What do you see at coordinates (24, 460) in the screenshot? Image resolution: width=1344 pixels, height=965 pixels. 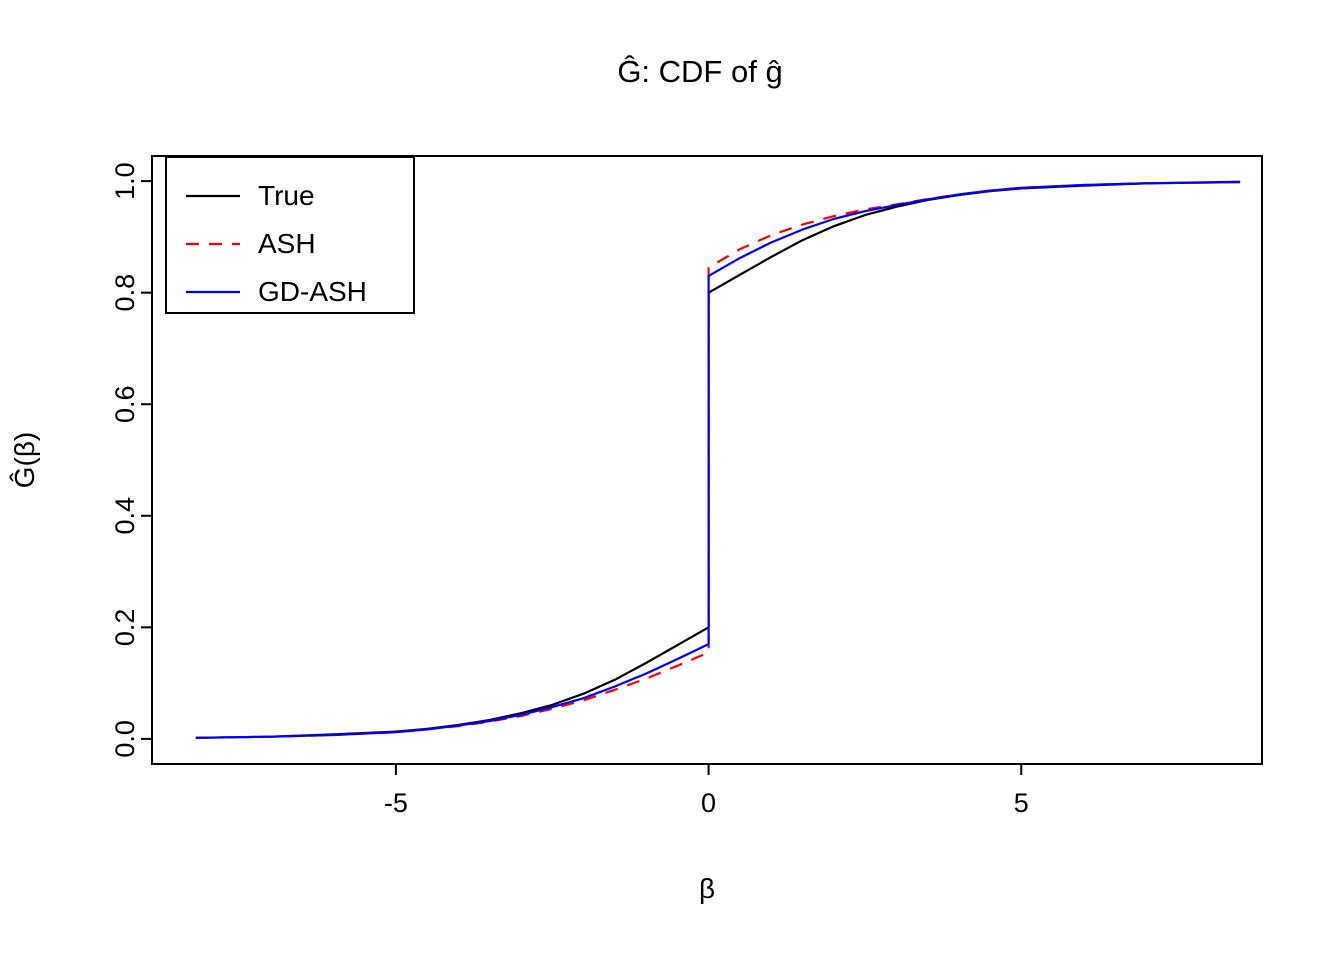 I see `y-axis-label: Ĝ(β)` at bounding box center [24, 460].